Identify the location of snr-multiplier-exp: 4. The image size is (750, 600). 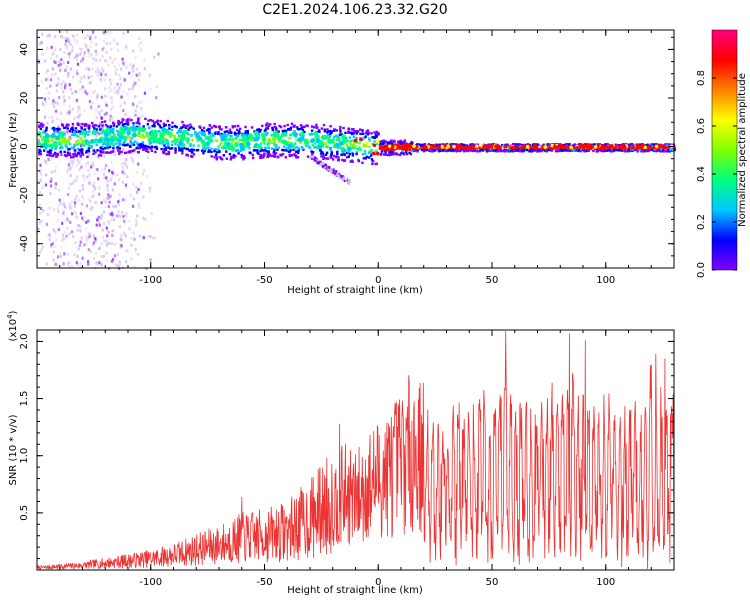
(10, 316).